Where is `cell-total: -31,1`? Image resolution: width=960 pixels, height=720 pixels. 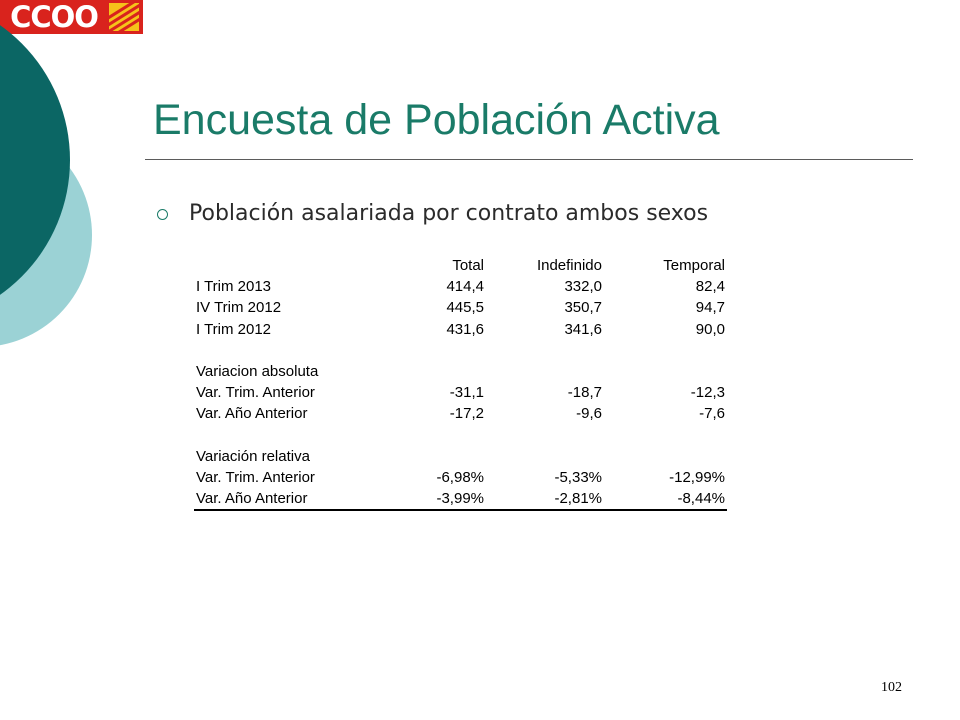 cell-total: -31,1 is located at coordinates (466, 393).